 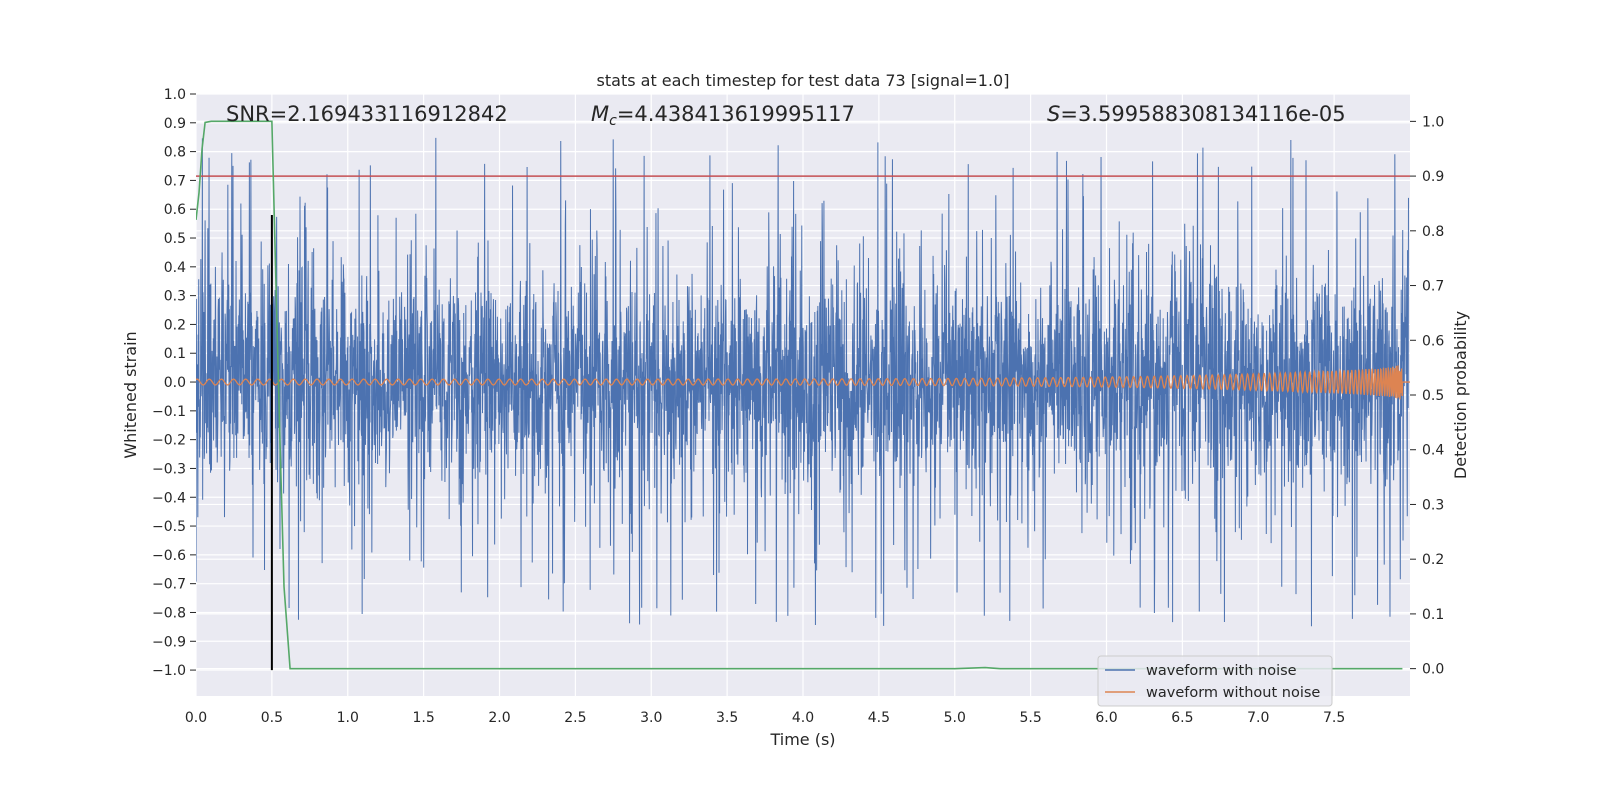 I want to click on legend-box, so click(x=1215, y=681).